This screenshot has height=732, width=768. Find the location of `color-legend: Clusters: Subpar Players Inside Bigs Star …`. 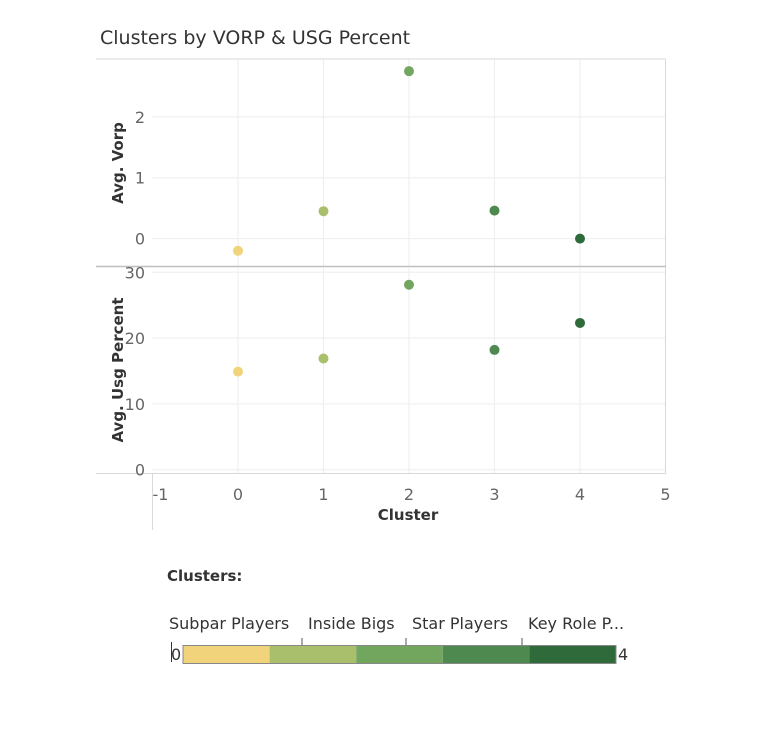

color-legend: Clusters: Subpar Players Inside Bigs Star … is located at coordinates (397, 615).